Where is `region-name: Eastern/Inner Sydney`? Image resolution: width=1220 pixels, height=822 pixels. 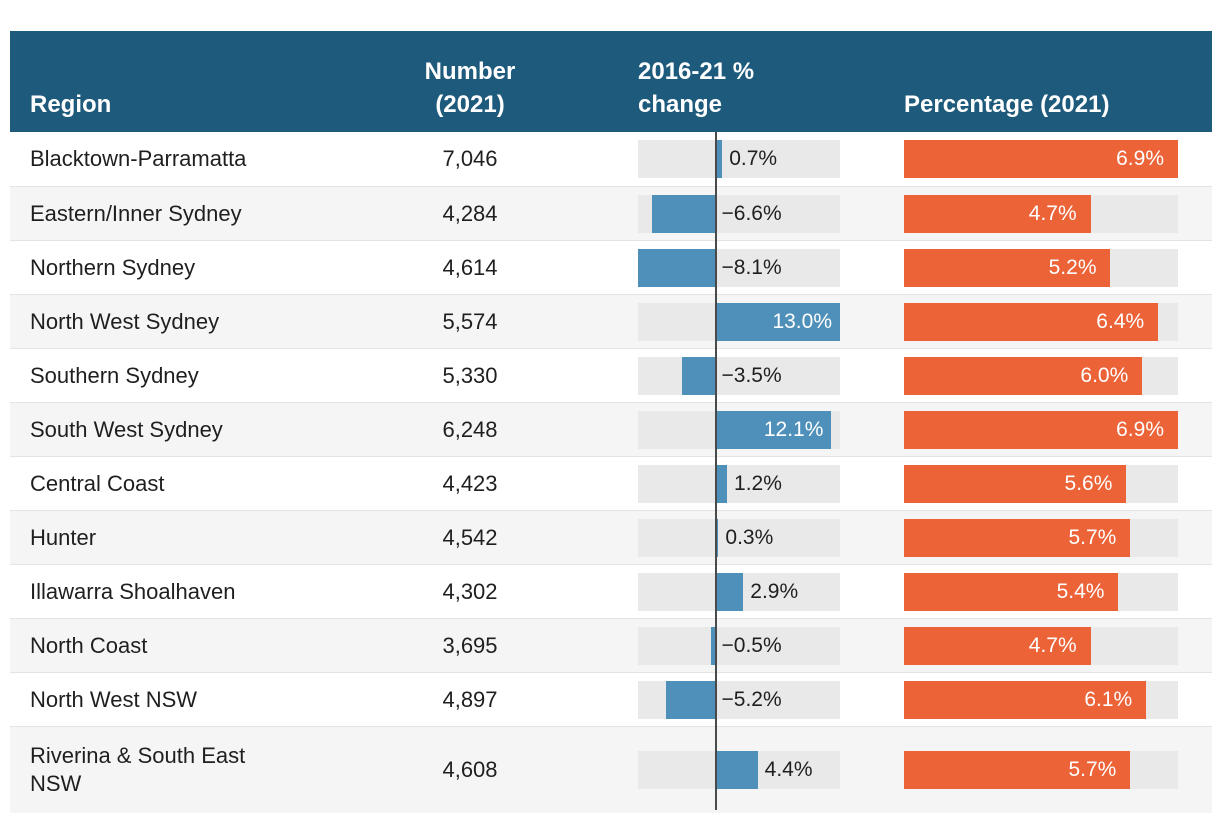
region-name: Eastern/Inner Sydney is located at coordinates (136, 213).